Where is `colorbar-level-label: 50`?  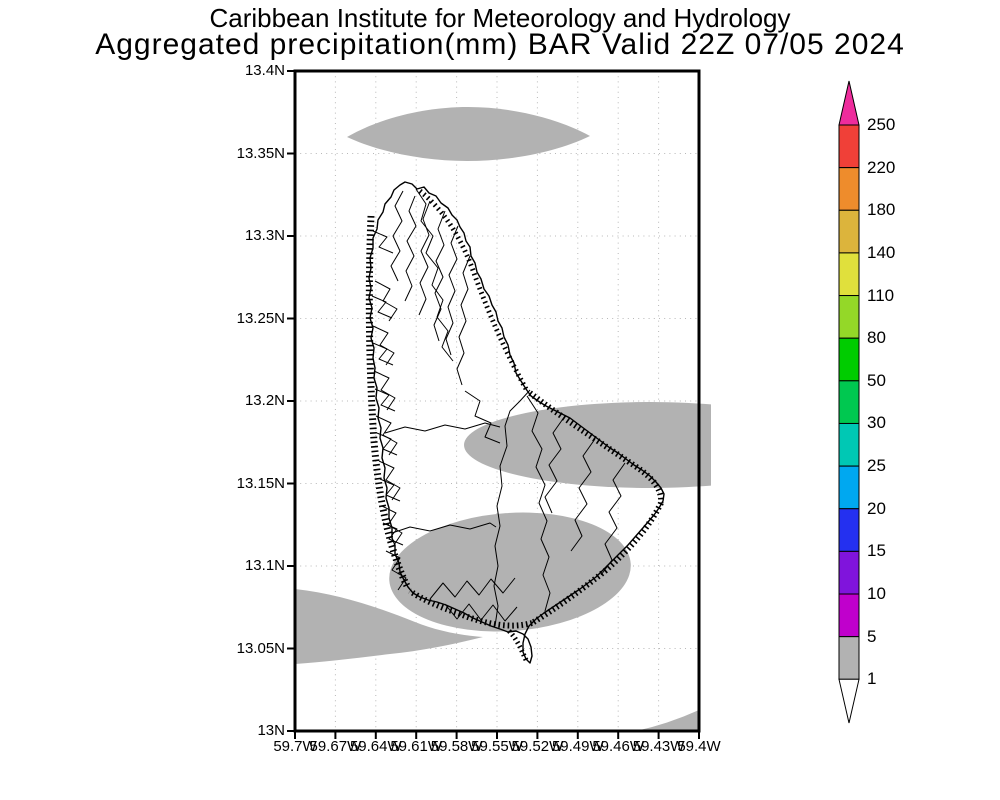
colorbar-level-label: 50 is located at coordinates (876, 380).